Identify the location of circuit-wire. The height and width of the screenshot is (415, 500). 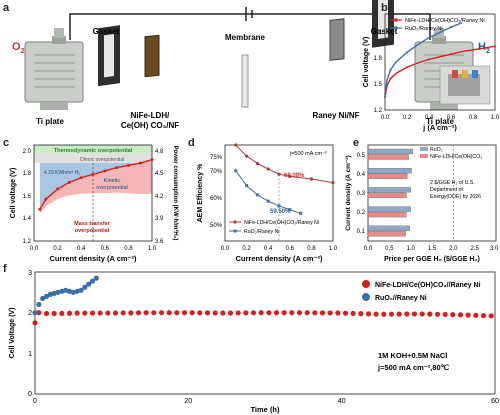
(250, 26).